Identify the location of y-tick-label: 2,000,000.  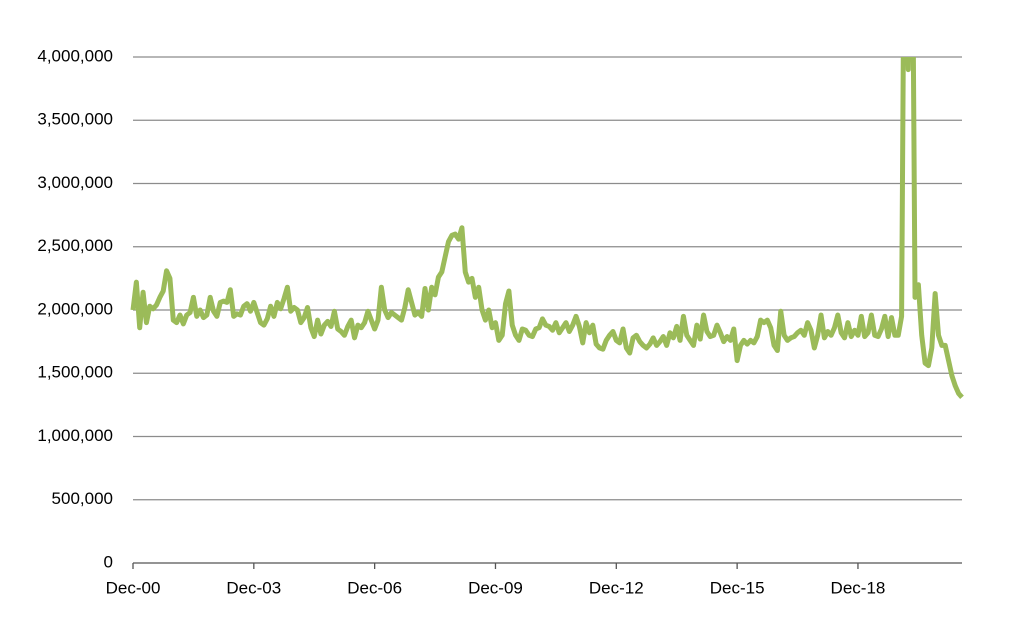
(75, 308).